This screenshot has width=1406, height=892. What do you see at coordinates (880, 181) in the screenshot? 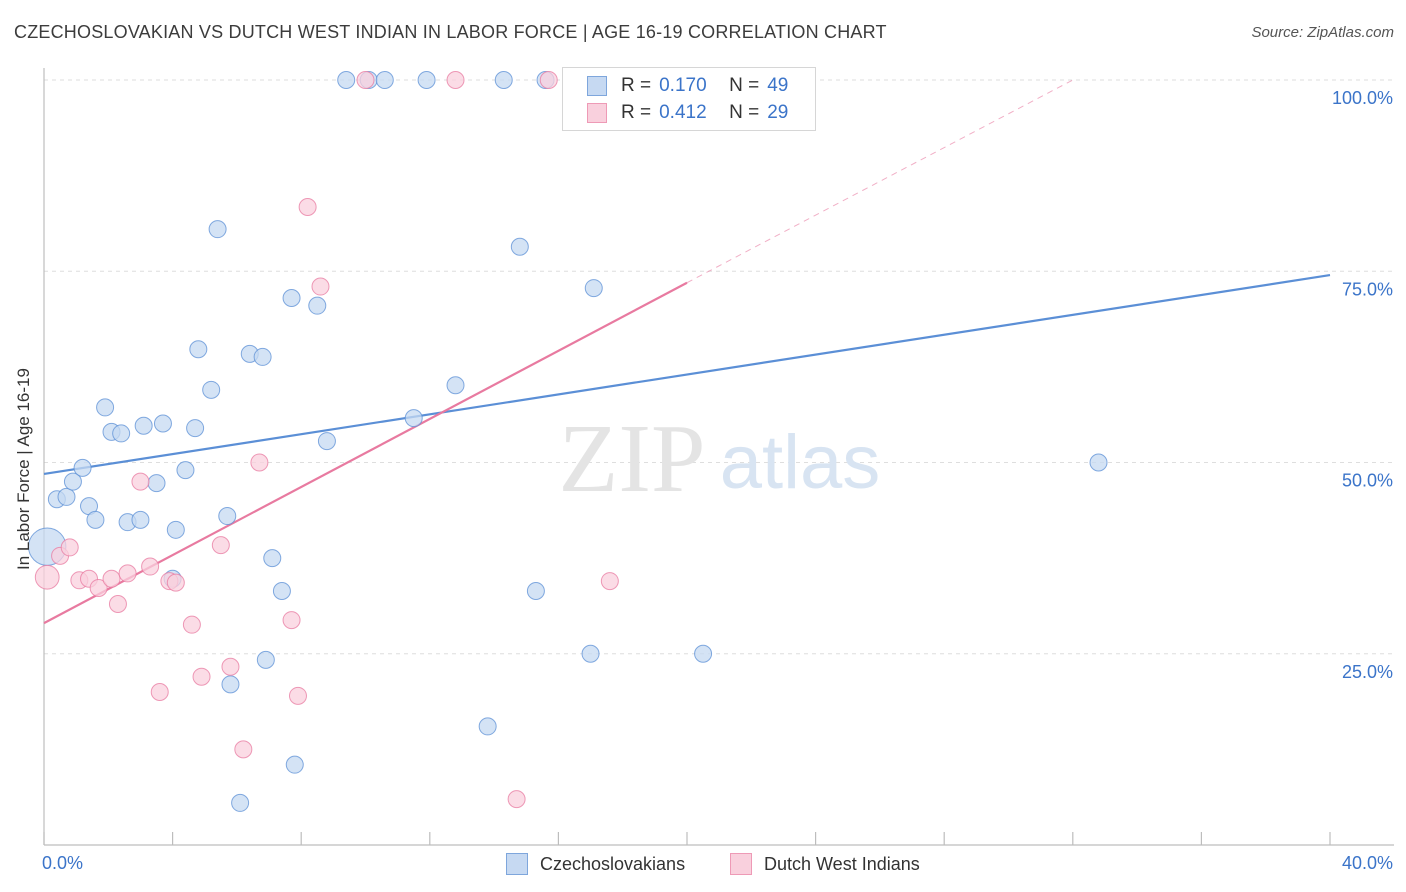
I see `dutch-west-indian-trend-extension` at bounding box center [880, 181].